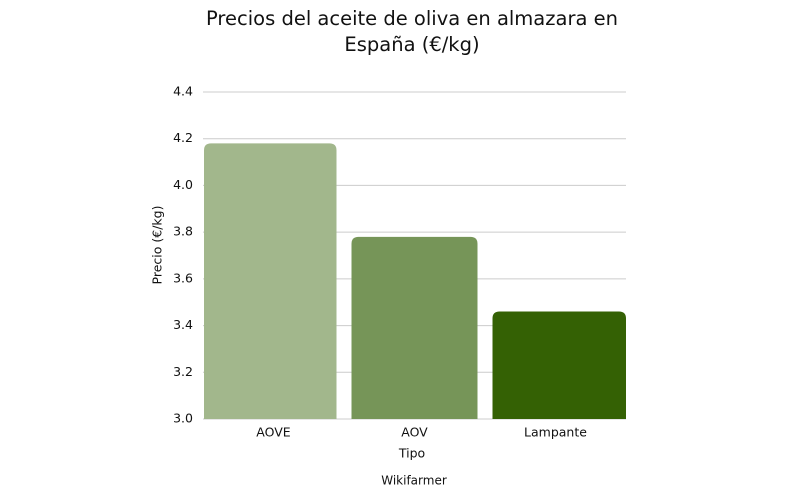 The height and width of the screenshot is (500, 800). What do you see at coordinates (414, 432) in the screenshot?
I see `x-tick-label: AOV` at bounding box center [414, 432].